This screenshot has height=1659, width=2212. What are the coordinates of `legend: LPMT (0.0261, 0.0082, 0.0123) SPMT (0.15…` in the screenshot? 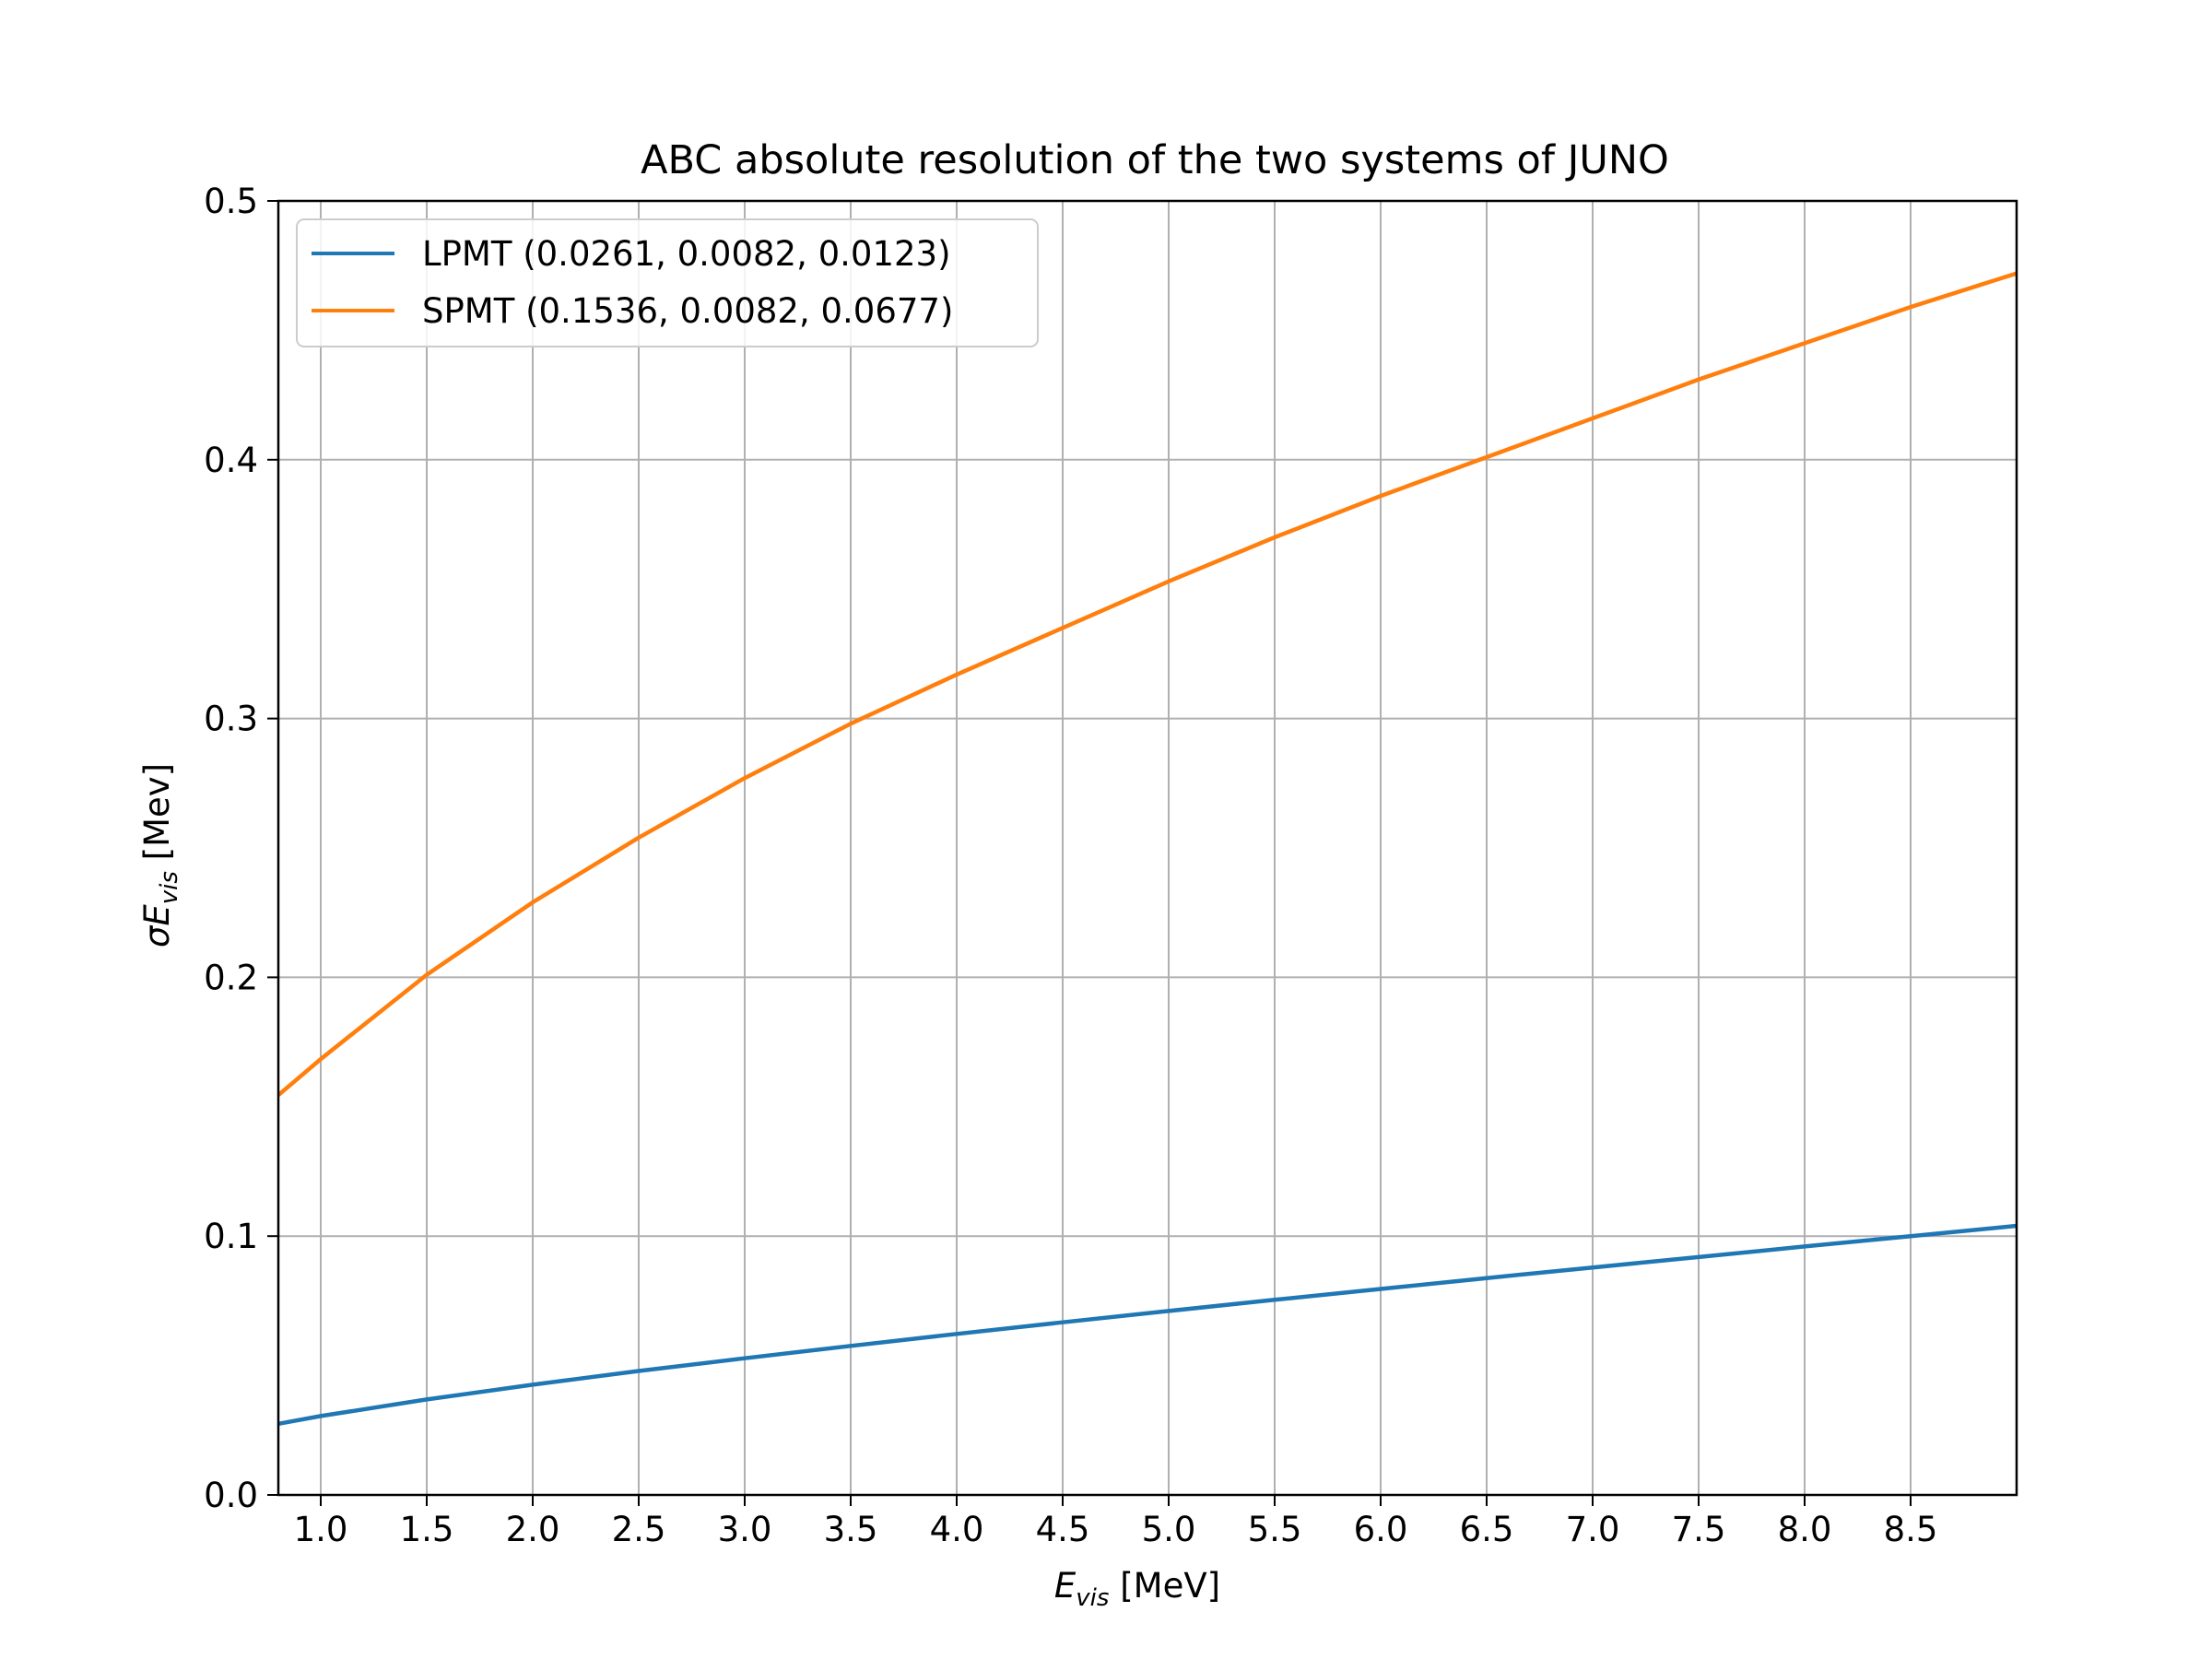 It's located at (667, 282).